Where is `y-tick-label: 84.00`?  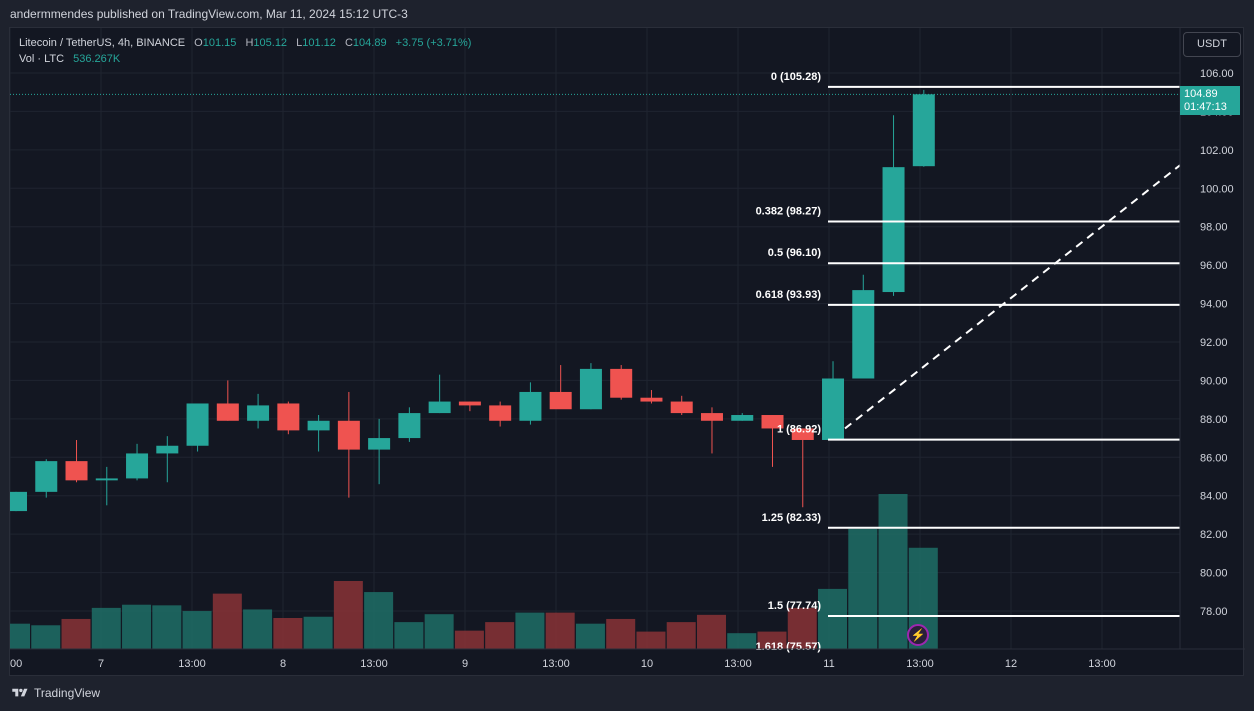
y-tick-label: 84.00 is located at coordinates (1214, 497).